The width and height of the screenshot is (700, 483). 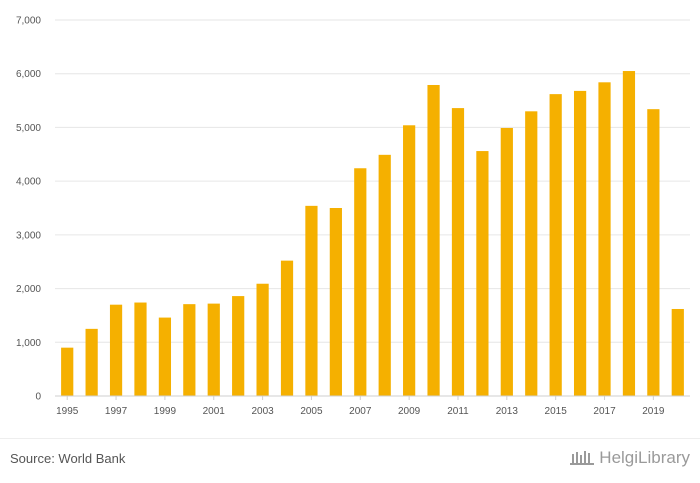 What do you see at coordinates (165, 411) in the screenshot?
I see `x-tick-label: 1999` at bounding box center [165, 411].